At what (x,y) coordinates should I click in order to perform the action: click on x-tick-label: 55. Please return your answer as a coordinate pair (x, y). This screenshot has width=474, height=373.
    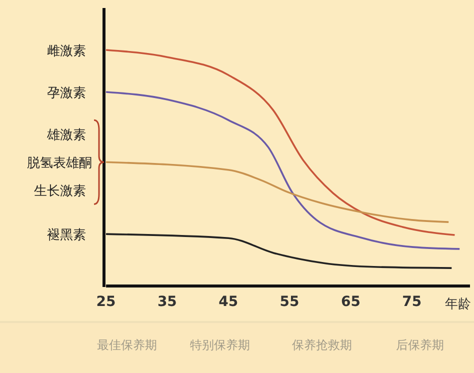
    Looking at the image, I should click on (290, 302).